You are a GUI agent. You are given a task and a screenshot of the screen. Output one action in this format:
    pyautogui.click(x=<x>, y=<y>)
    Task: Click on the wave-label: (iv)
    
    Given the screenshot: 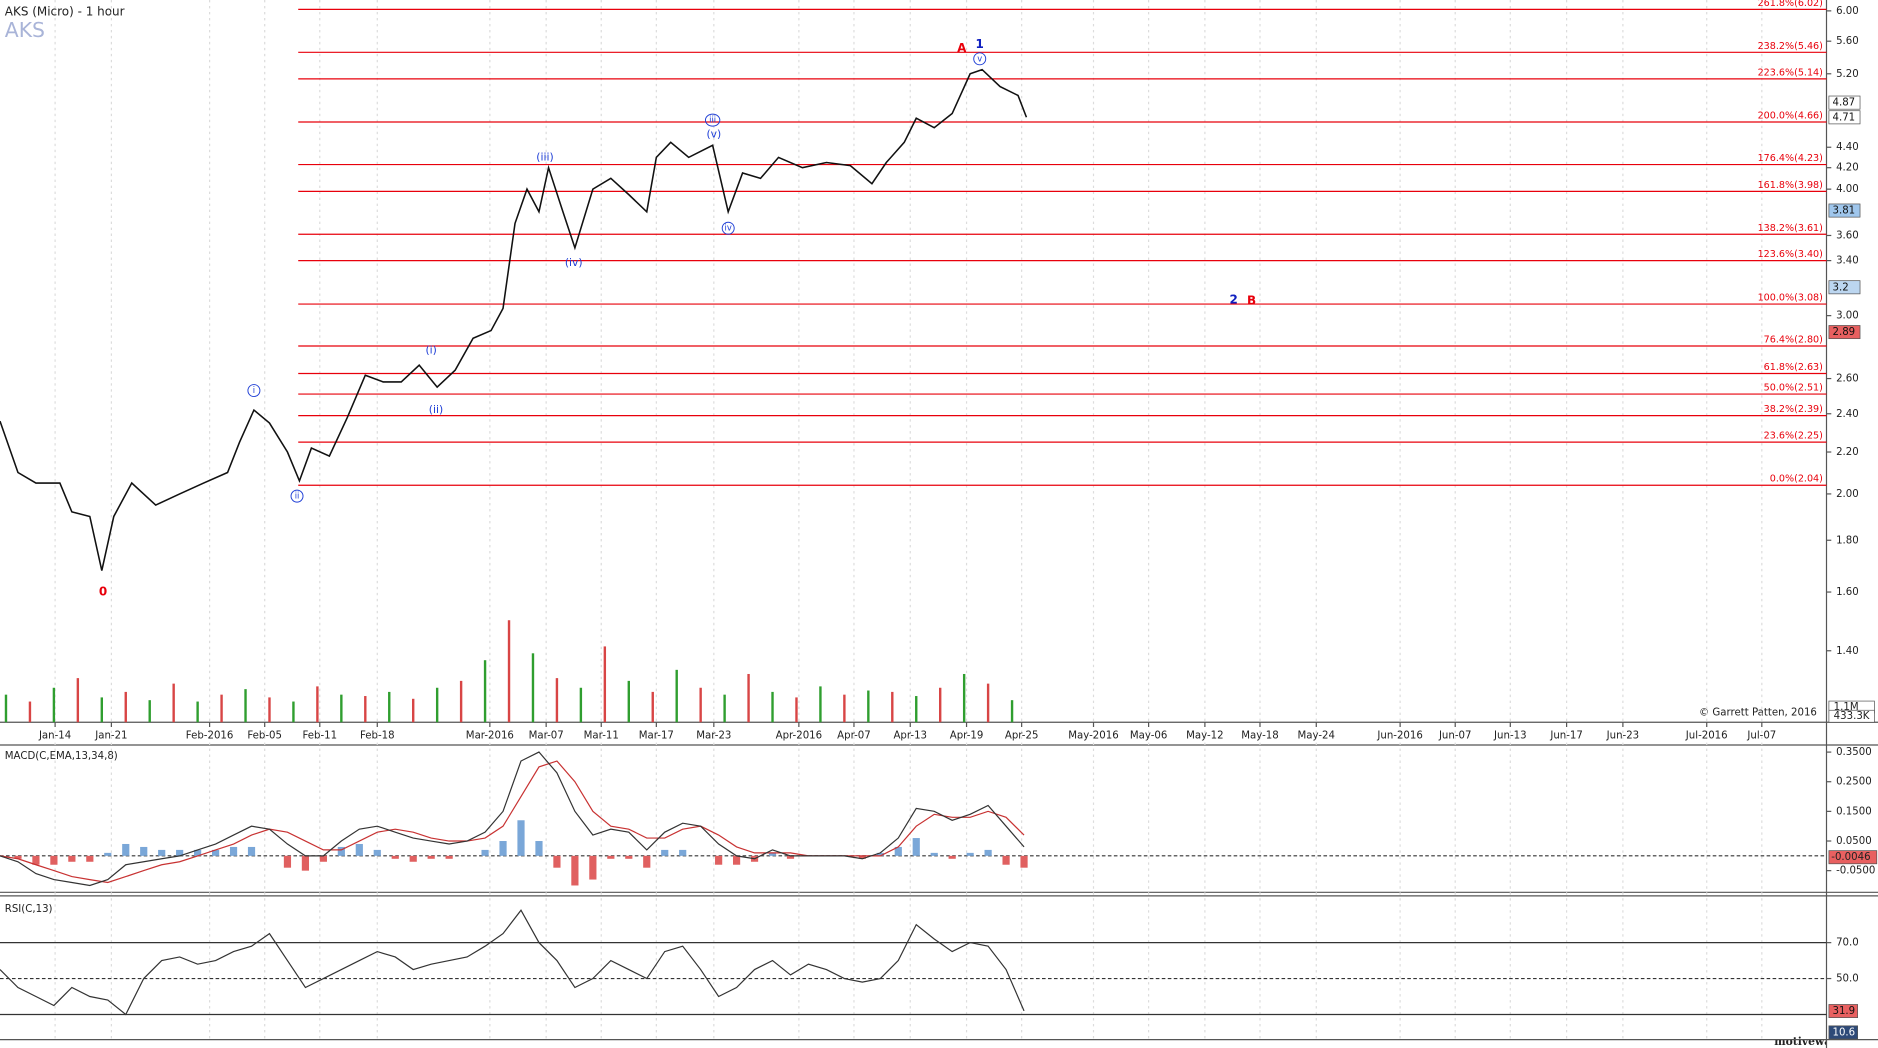 What is the action you would take?
    pyautogui.click(x=574, y=262)
    